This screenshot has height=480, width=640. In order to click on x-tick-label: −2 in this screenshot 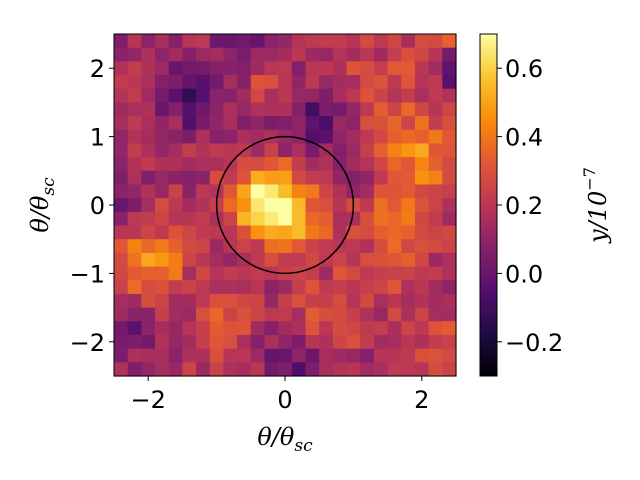, I will do `click(148, 400)`.